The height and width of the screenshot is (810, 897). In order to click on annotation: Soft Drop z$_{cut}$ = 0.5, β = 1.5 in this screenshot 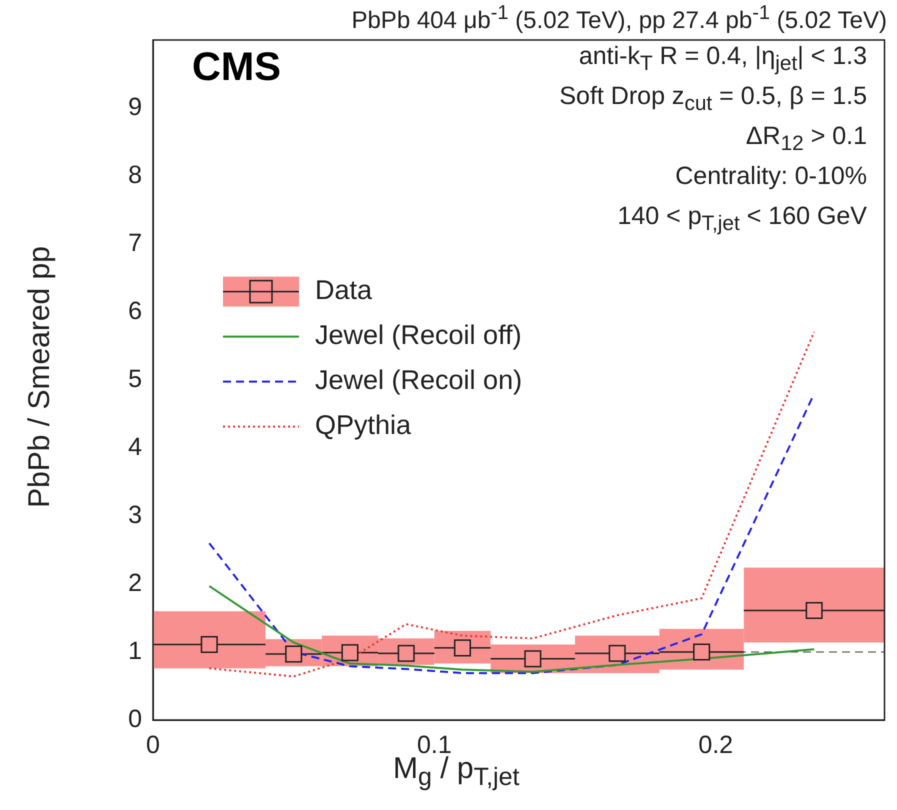, I will do `click(713, 99)`.